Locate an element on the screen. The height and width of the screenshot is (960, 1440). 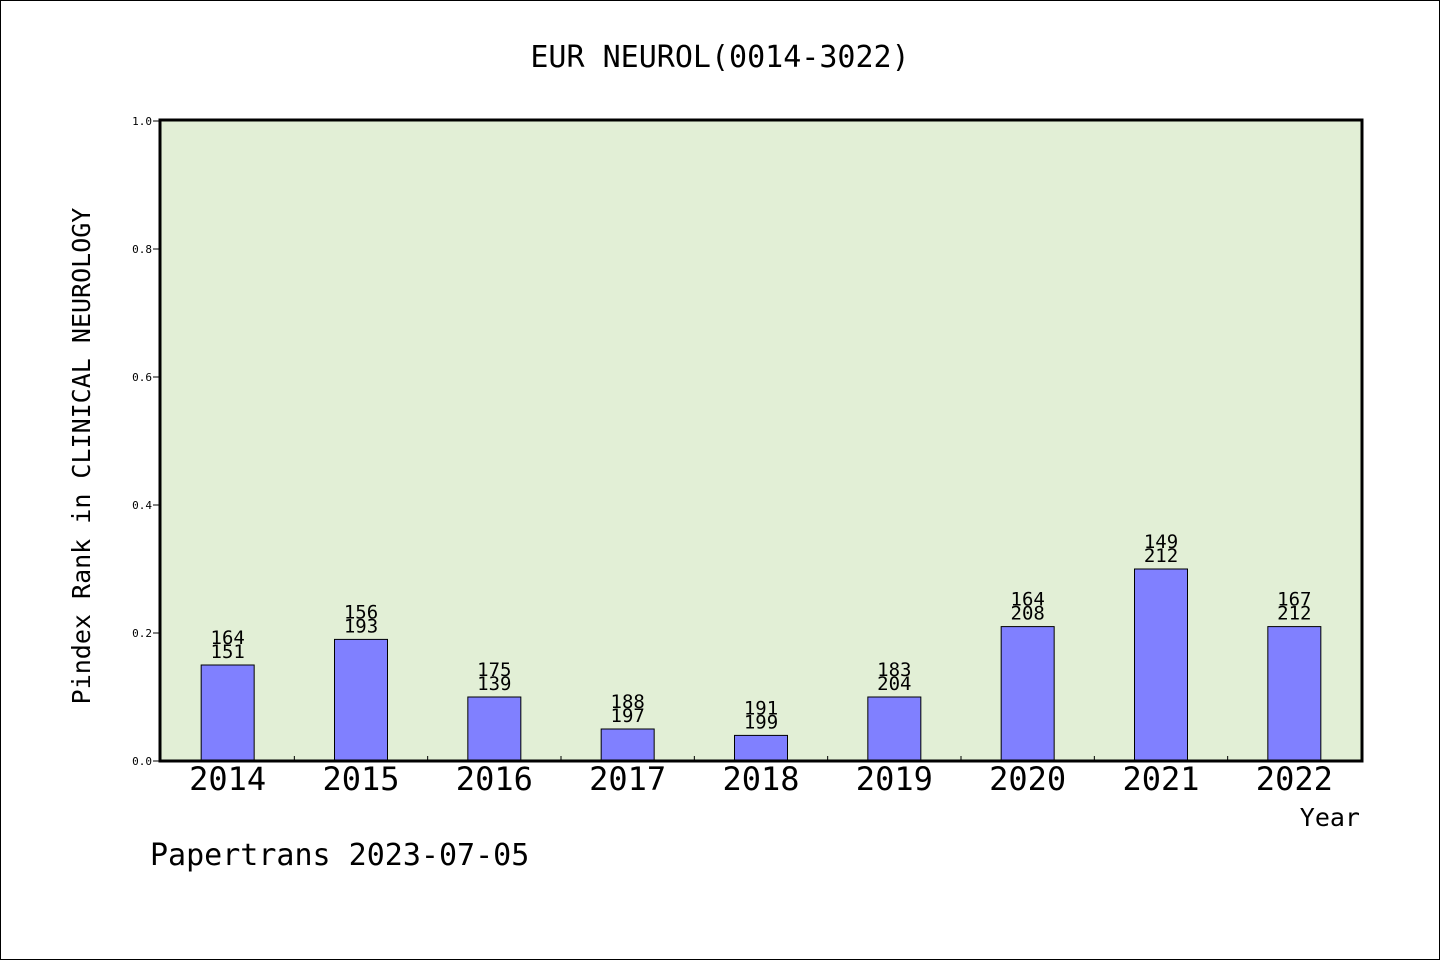
bar-label-top-2022: 167 is located at coordinates (1294, 600).